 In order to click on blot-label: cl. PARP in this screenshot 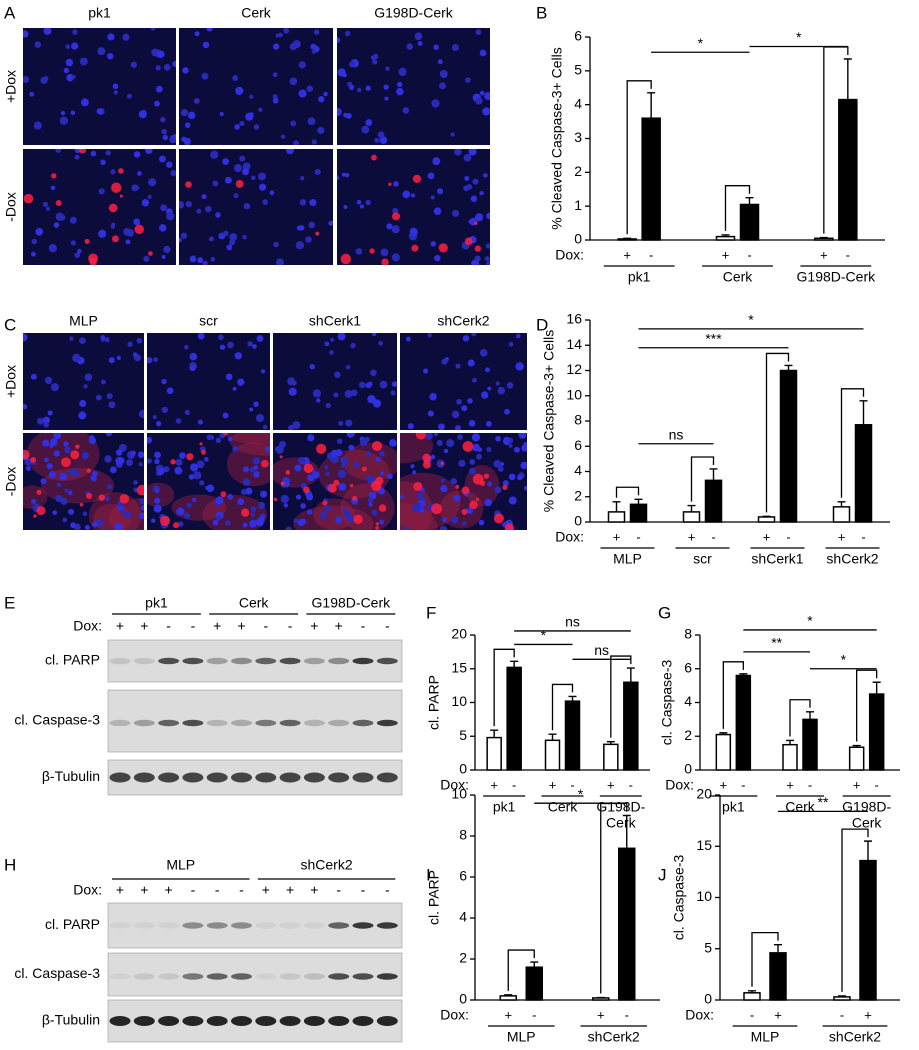, I will do `click(72, 924)`.